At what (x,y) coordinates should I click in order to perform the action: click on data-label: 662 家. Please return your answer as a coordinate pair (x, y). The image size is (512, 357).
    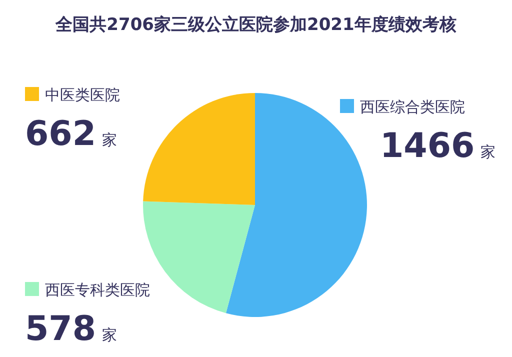
    Looking at the image, I should click on (71, 134).